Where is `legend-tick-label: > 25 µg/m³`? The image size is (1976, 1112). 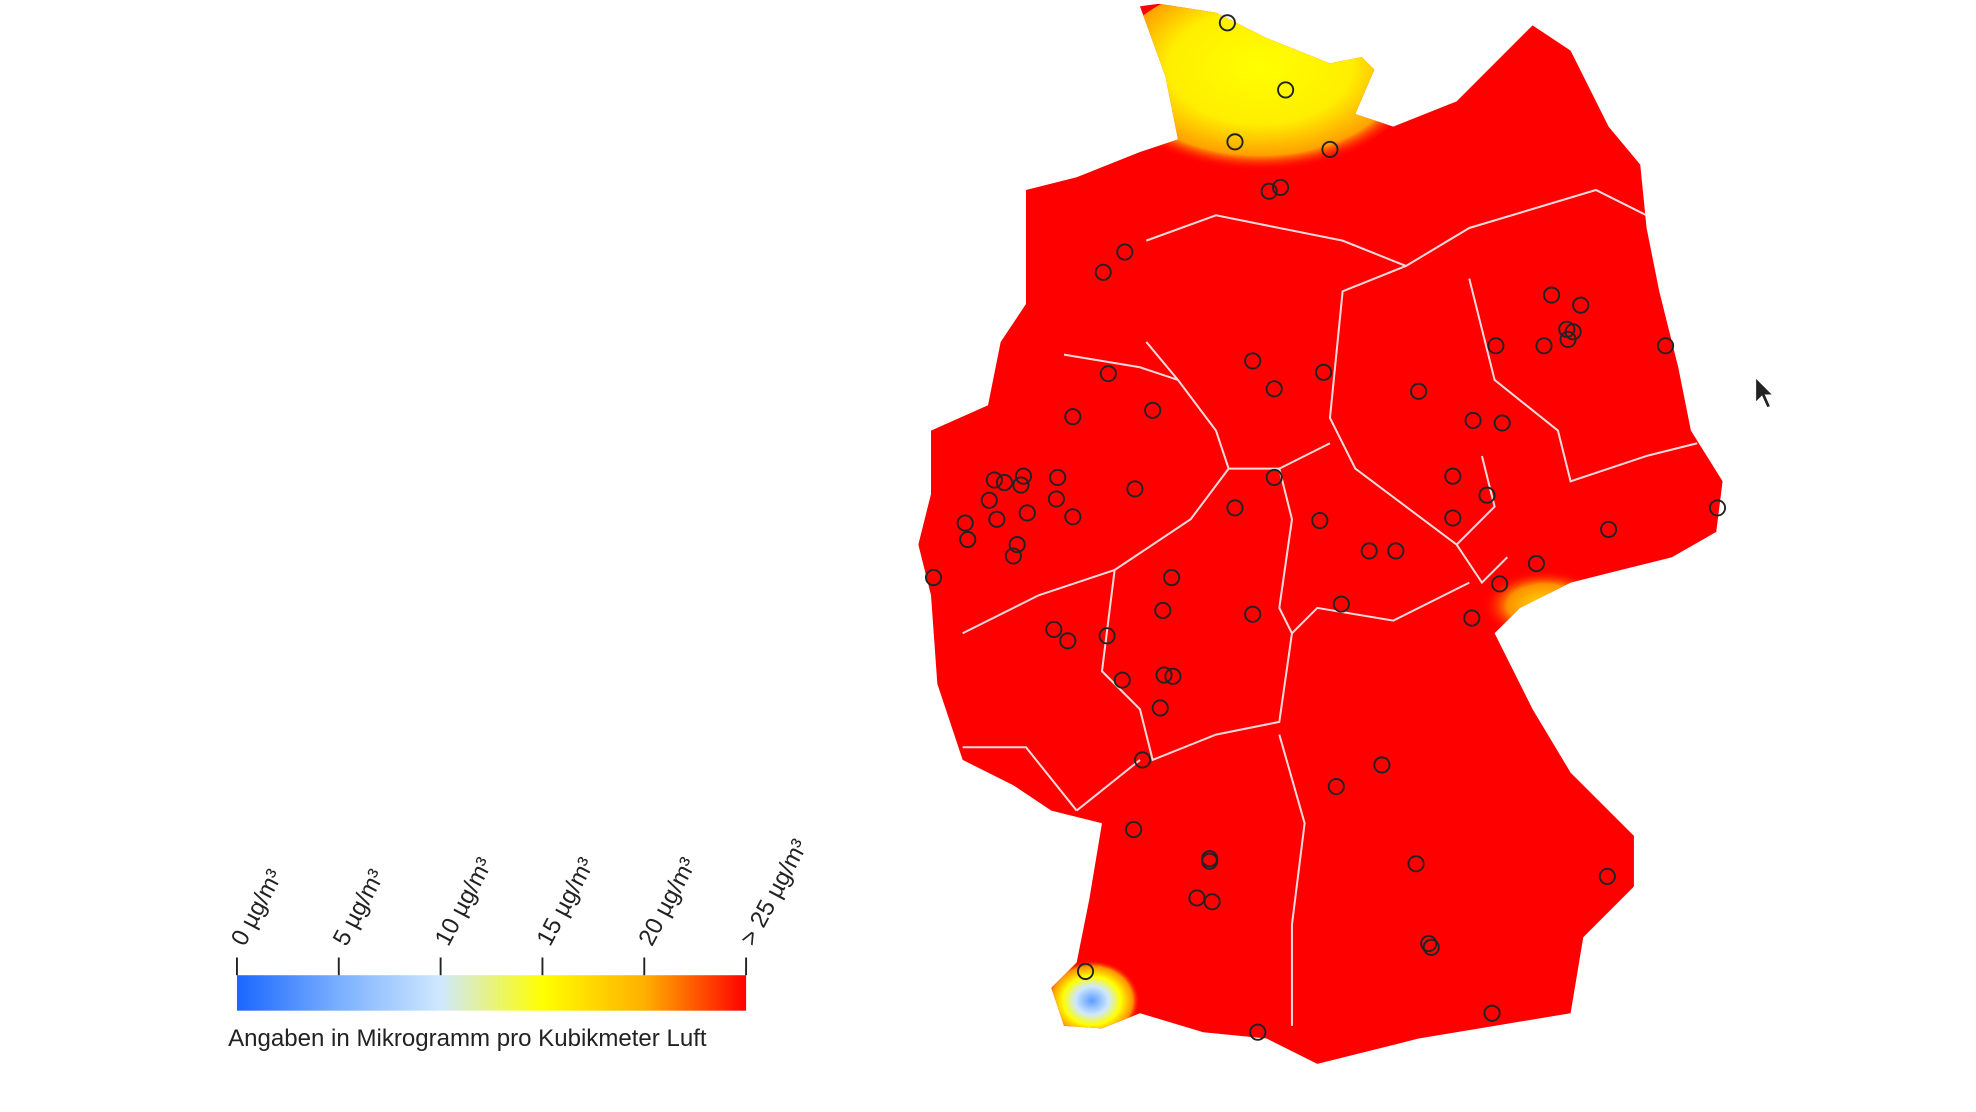 legend-tick-label: > 25 µg/m³ is located at coordinates (774, 892).